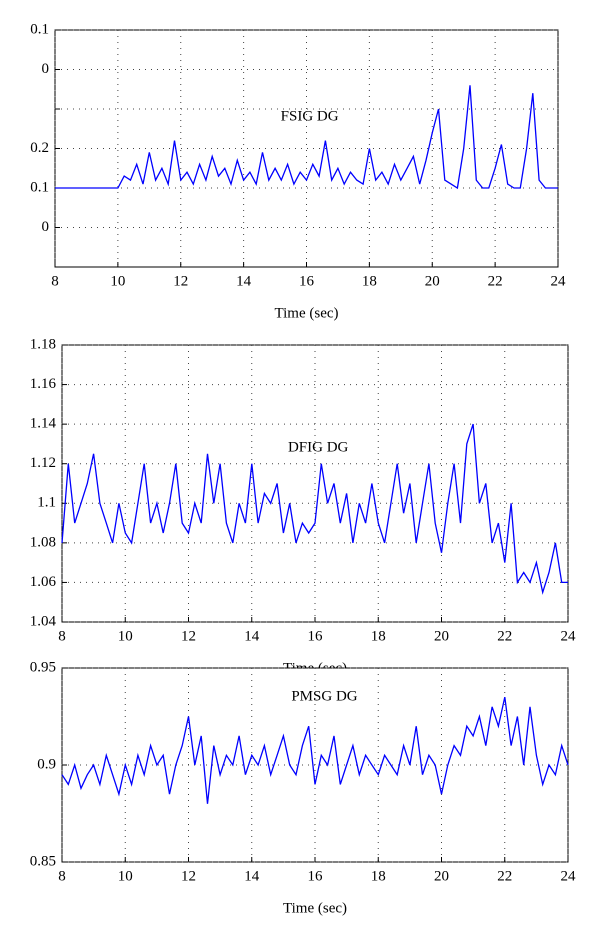 Image resolution: width=600 pixels, height=940 pixels. What do you see at coordinates (43, 344) in the screenshot?
I see `y-tick-label: 1.18` at bounding box center [43, 344].